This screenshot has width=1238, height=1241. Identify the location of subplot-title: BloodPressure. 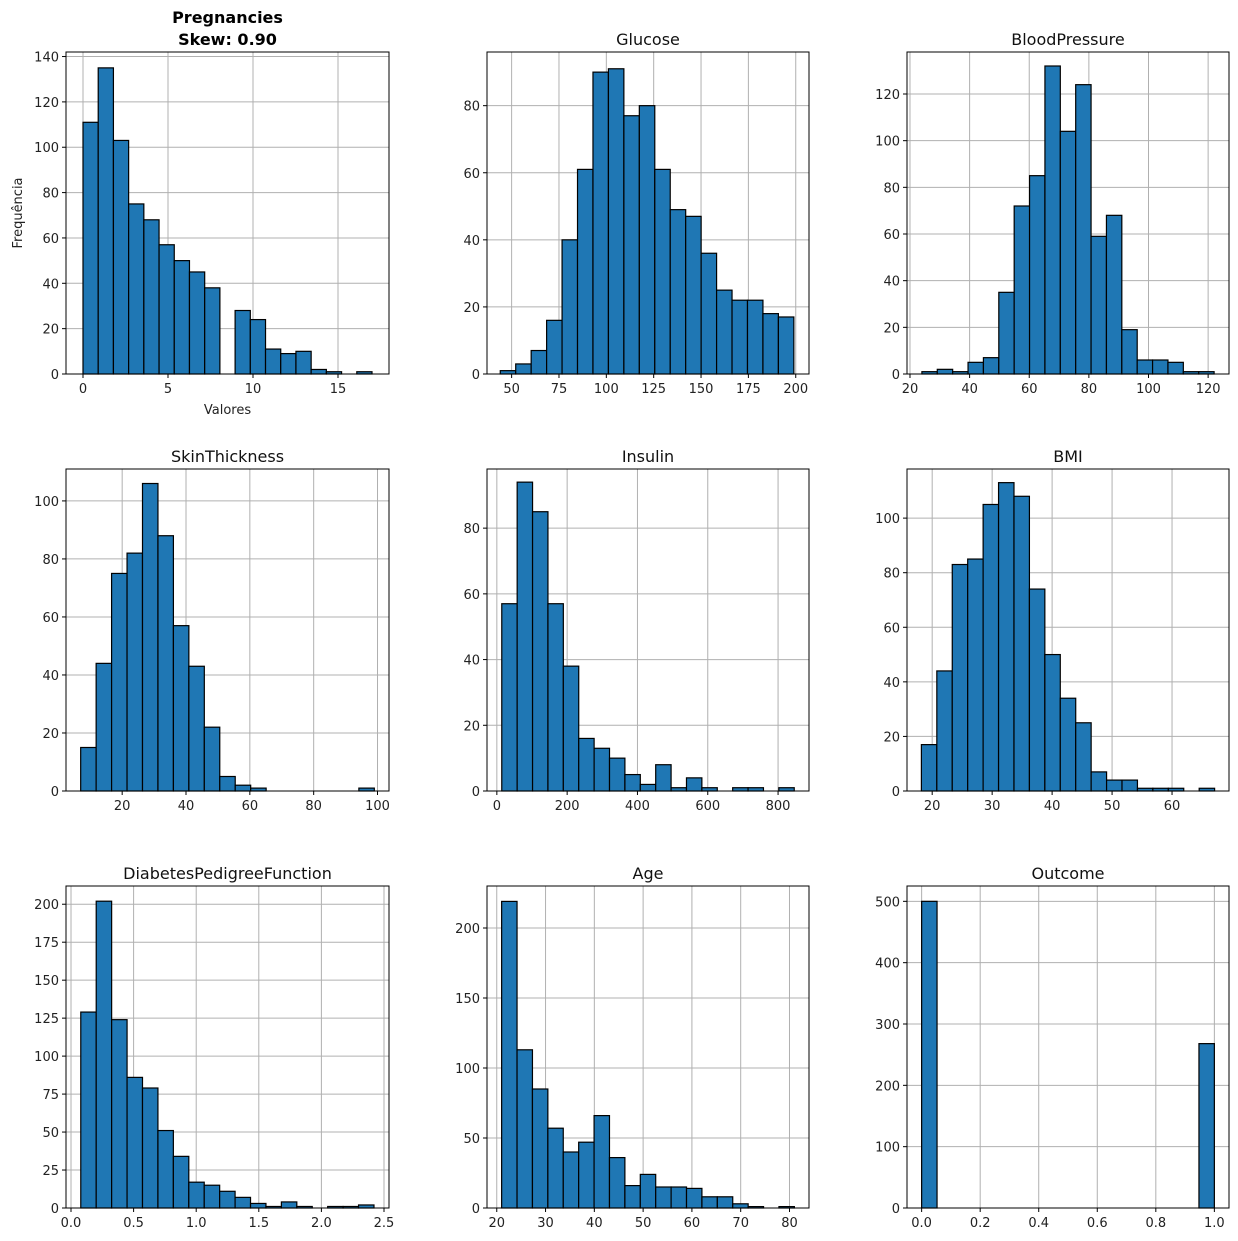
(1067, 39).